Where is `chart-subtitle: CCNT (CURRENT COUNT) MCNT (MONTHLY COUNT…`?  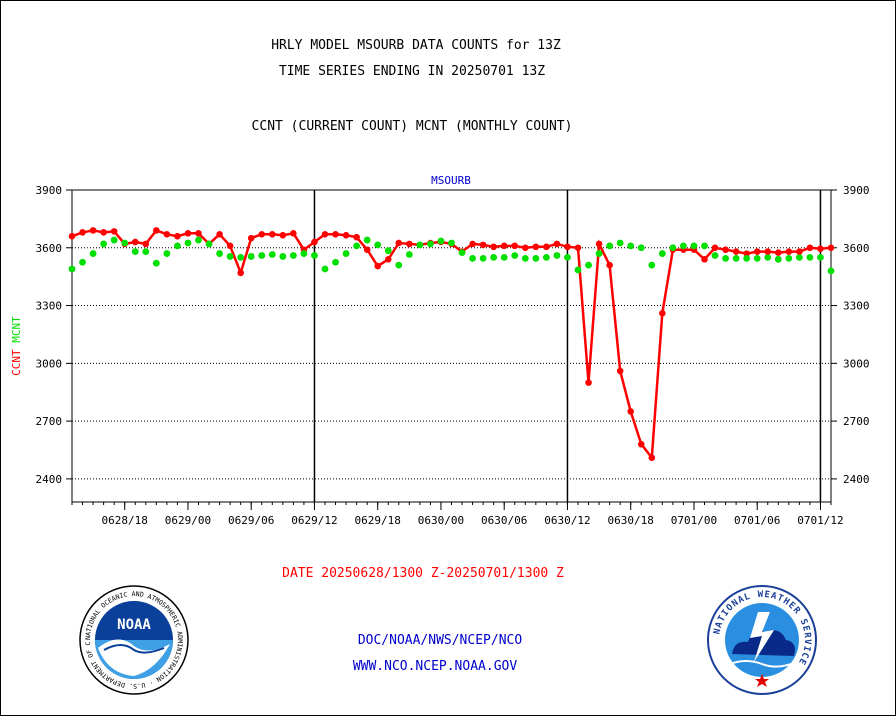 chart-subtitle: CCNT (CURRENT COUNT) MCNT (MONTHLY COUNT… is located at coordinates (412, 126).